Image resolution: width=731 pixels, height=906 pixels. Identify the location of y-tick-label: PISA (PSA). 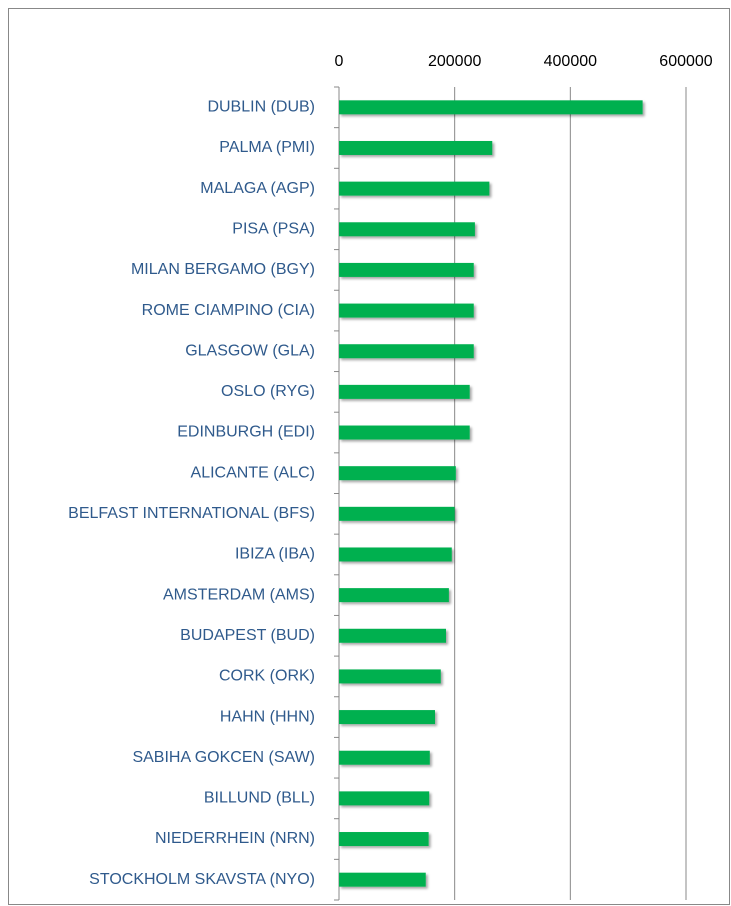
(273, 228).